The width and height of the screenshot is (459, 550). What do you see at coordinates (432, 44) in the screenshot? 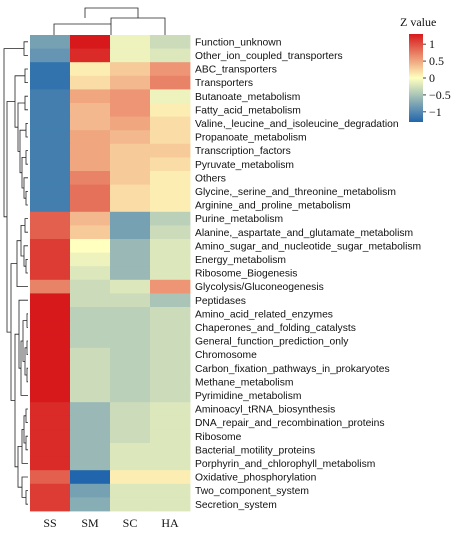
I see `legend-tick-label: 1` at bounding box center [432, 44].